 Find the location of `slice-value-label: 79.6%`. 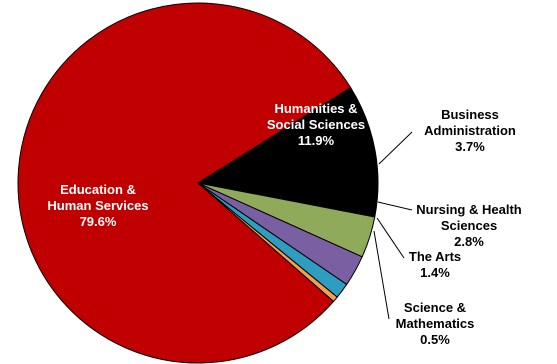

slice-value-label: 79.6% is located at coordinates (98, 221).